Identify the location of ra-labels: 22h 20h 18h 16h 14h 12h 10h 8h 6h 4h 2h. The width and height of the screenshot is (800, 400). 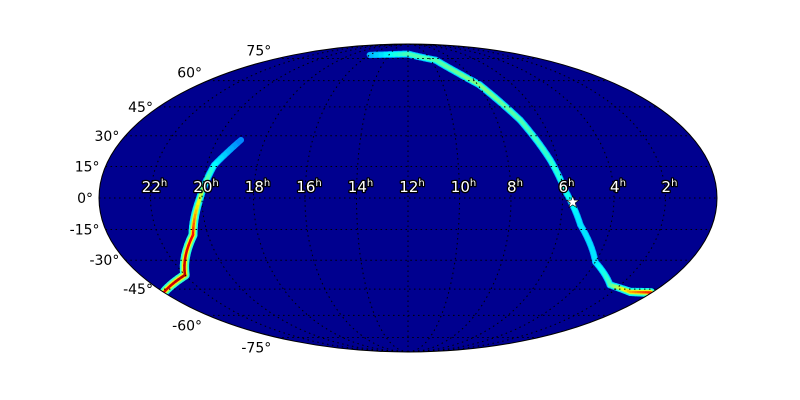
(409, 187).